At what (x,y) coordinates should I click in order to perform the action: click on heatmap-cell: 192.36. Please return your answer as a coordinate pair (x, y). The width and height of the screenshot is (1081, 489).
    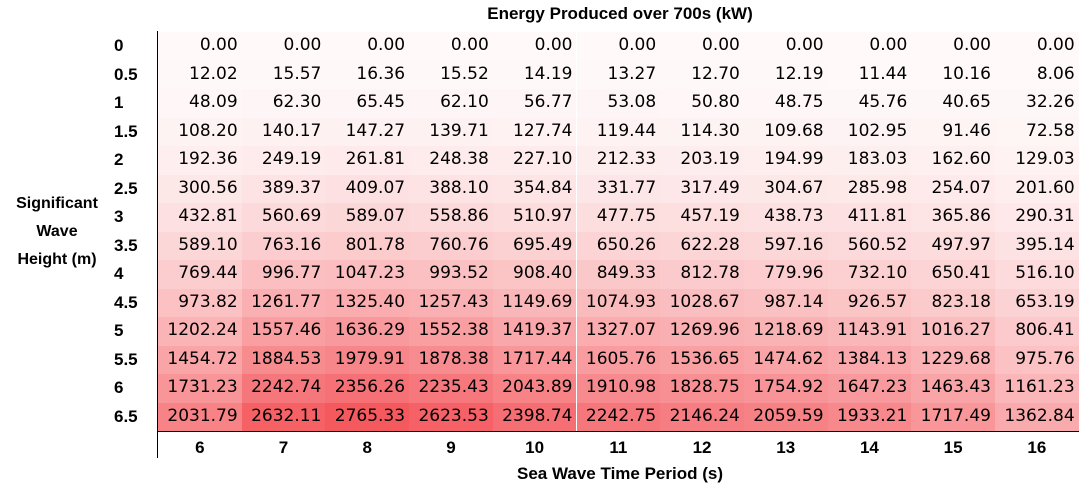
    Looking at the image, I should click on (200, 160).